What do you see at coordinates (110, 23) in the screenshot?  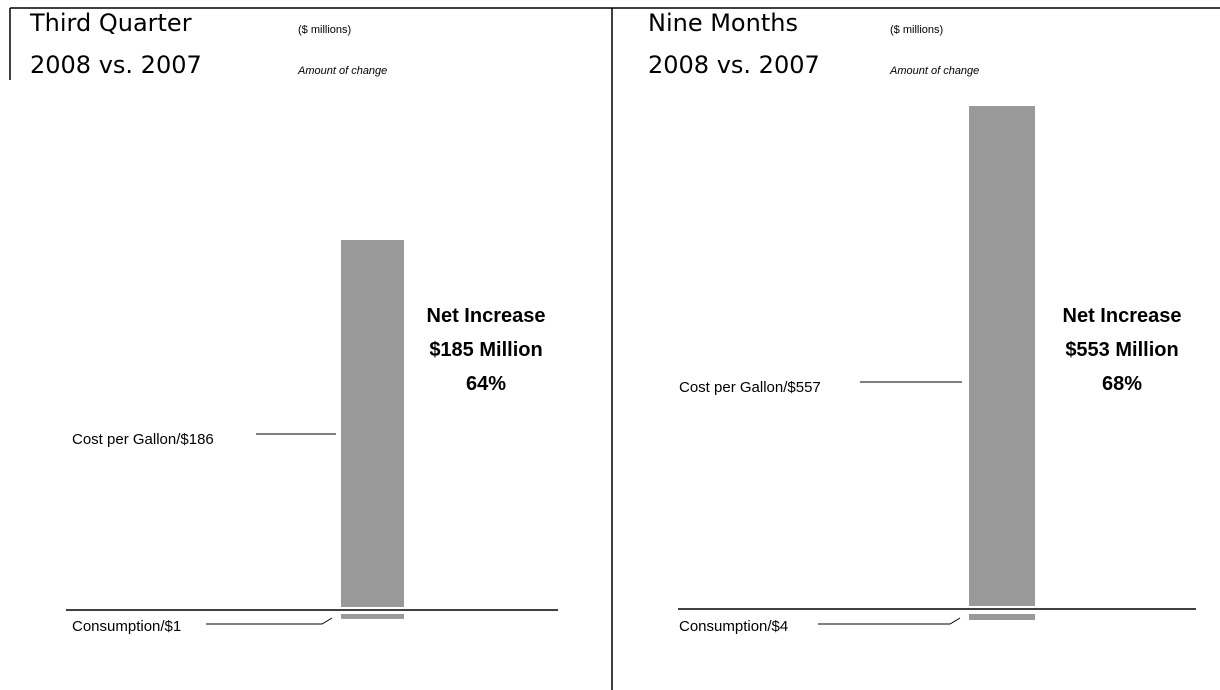 I see `panel-title: Third Quarter` at bounding box center [110, 23].